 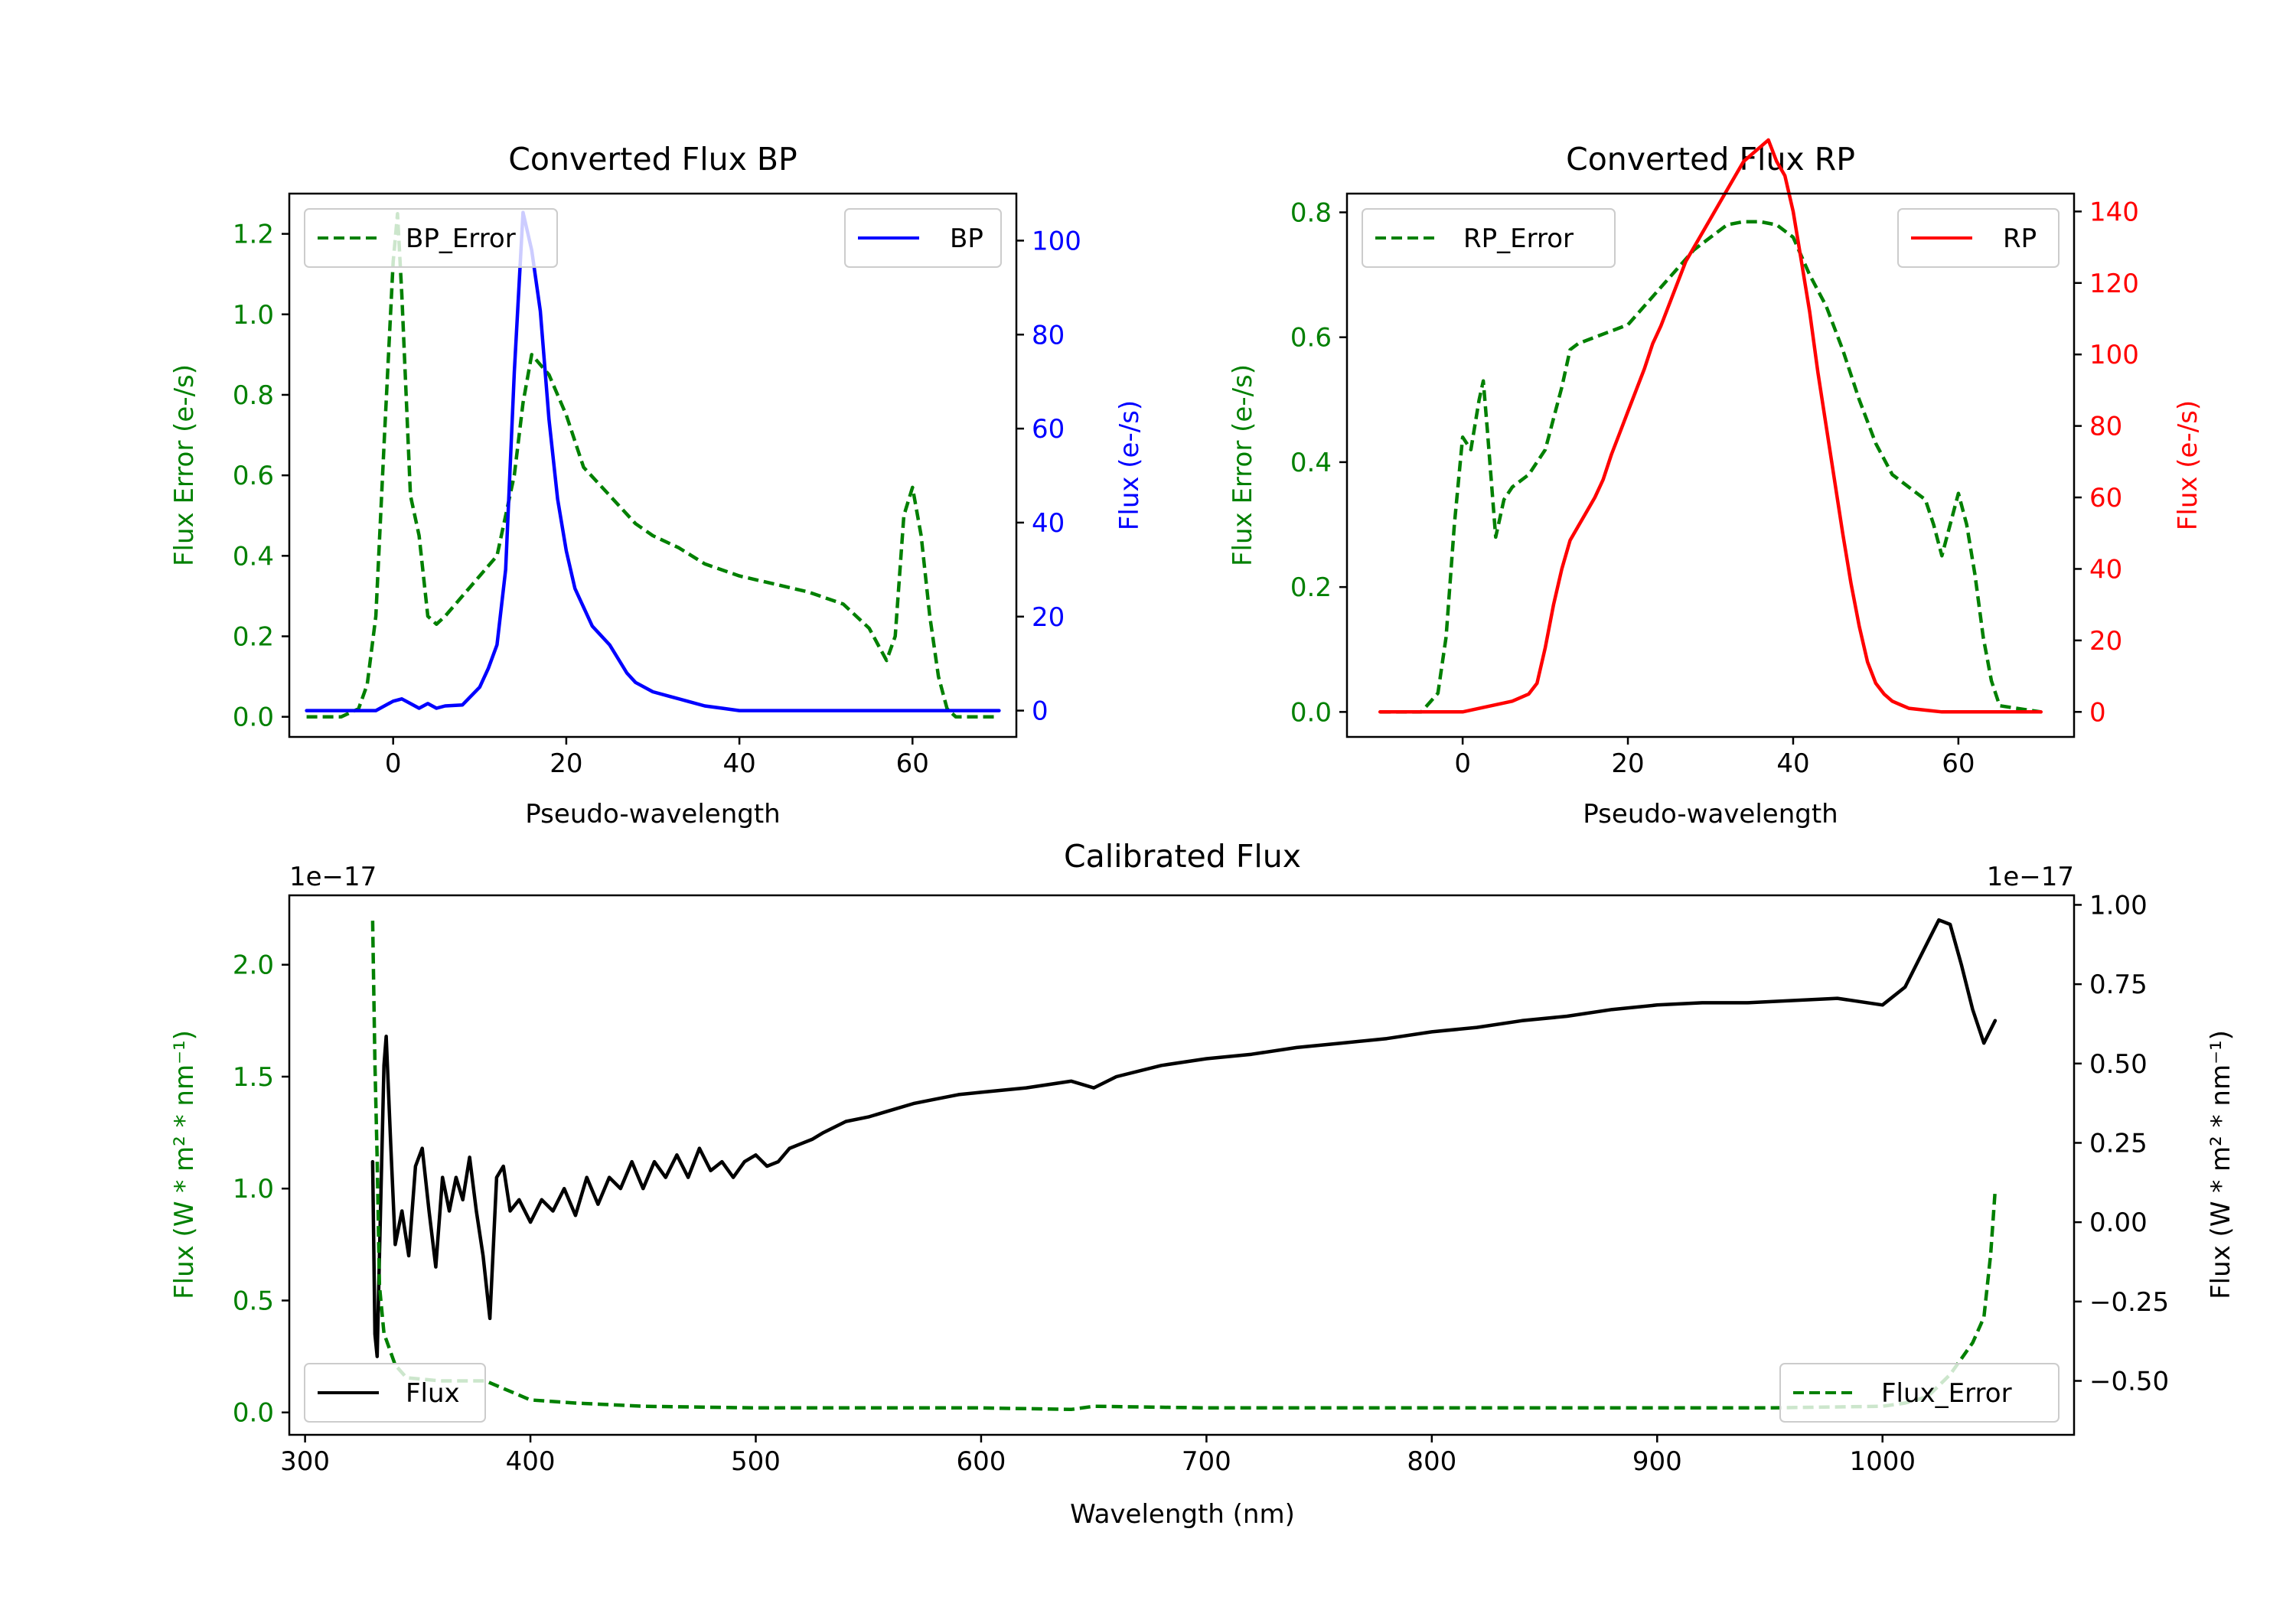 I want to click on x-tick-label: 900, so click(x=1657, y=1461).